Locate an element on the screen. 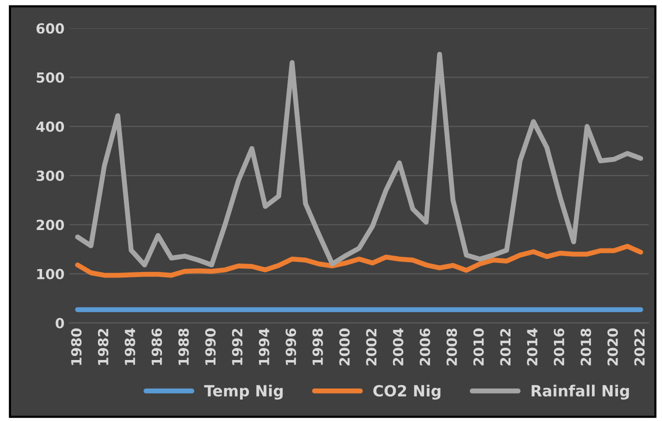 The height and width of the screenshot is (421, 662). x-tick-label: 2018 is located at coordinates (586, 347).